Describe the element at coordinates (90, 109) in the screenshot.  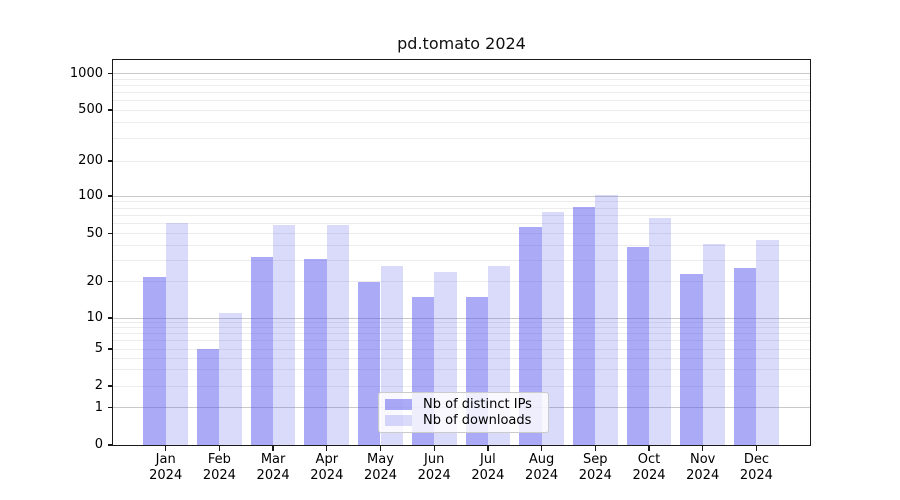
I see `y-tick-label-500: 500` at that location.